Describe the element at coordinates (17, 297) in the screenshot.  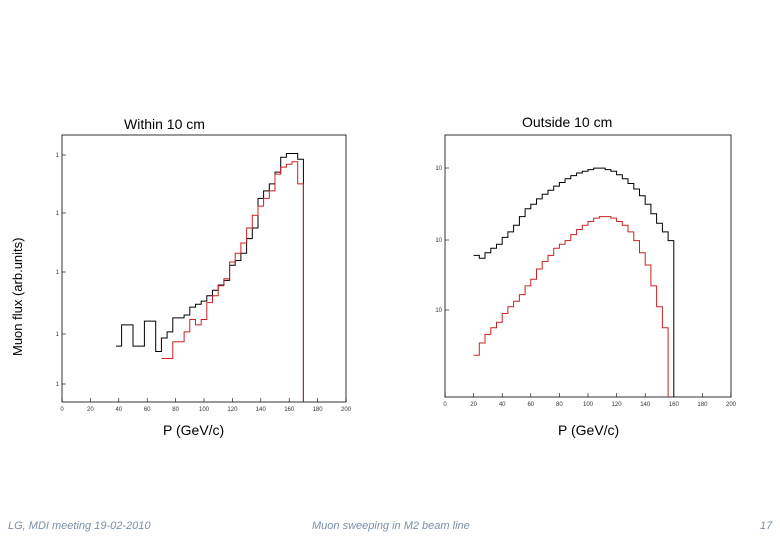
I see `y-axis-label: Muon flux (arb.units)` at that location.